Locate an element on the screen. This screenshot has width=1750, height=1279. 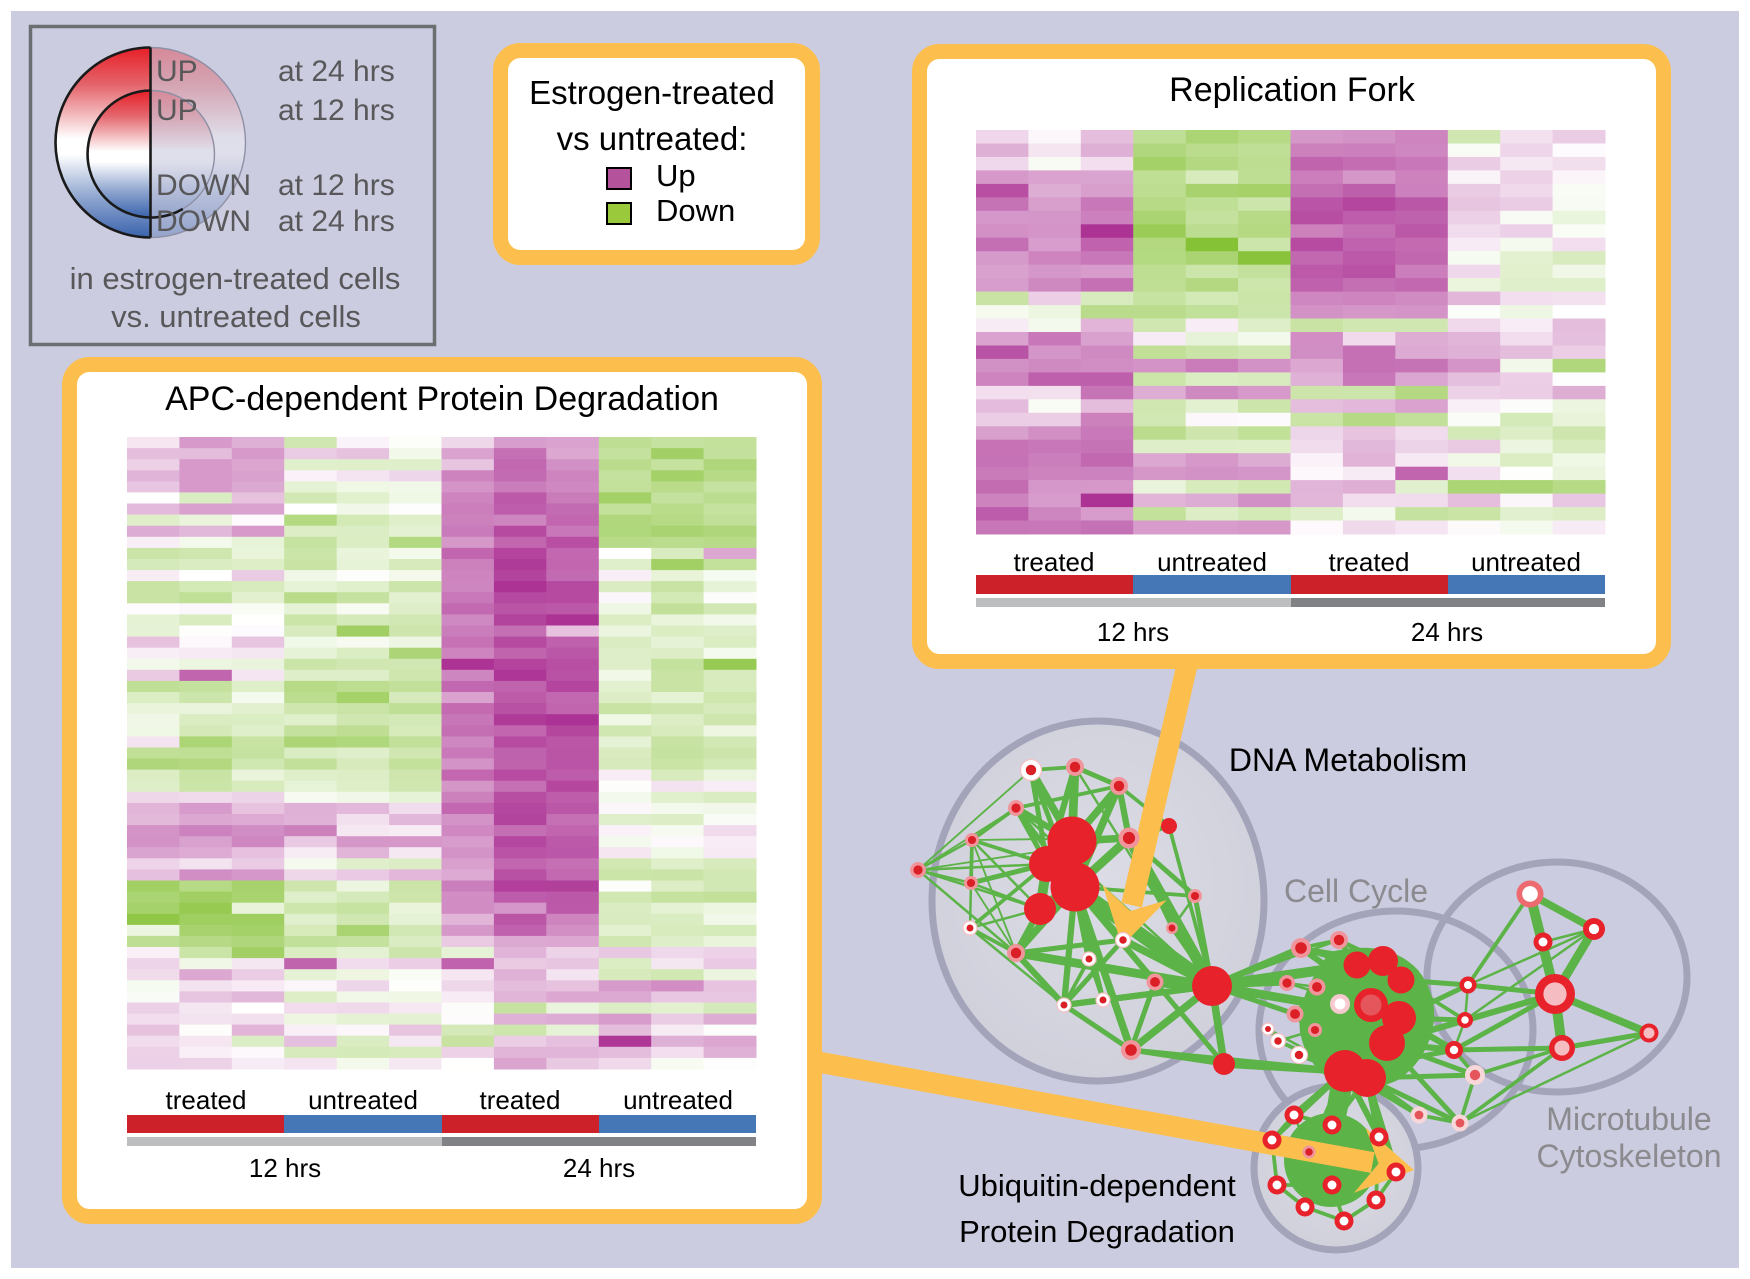
svg-text: in estrogen-treated cells is located at coordinates (235, 278).